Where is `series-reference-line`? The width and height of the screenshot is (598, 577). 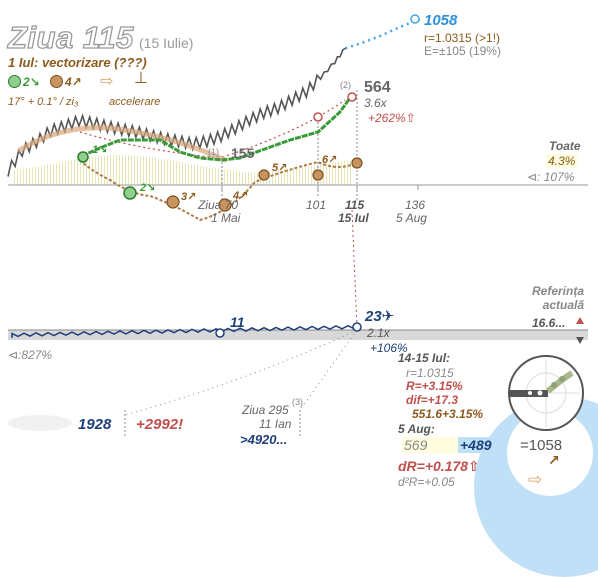 series-reference-line is located at coordinates (183, 331).